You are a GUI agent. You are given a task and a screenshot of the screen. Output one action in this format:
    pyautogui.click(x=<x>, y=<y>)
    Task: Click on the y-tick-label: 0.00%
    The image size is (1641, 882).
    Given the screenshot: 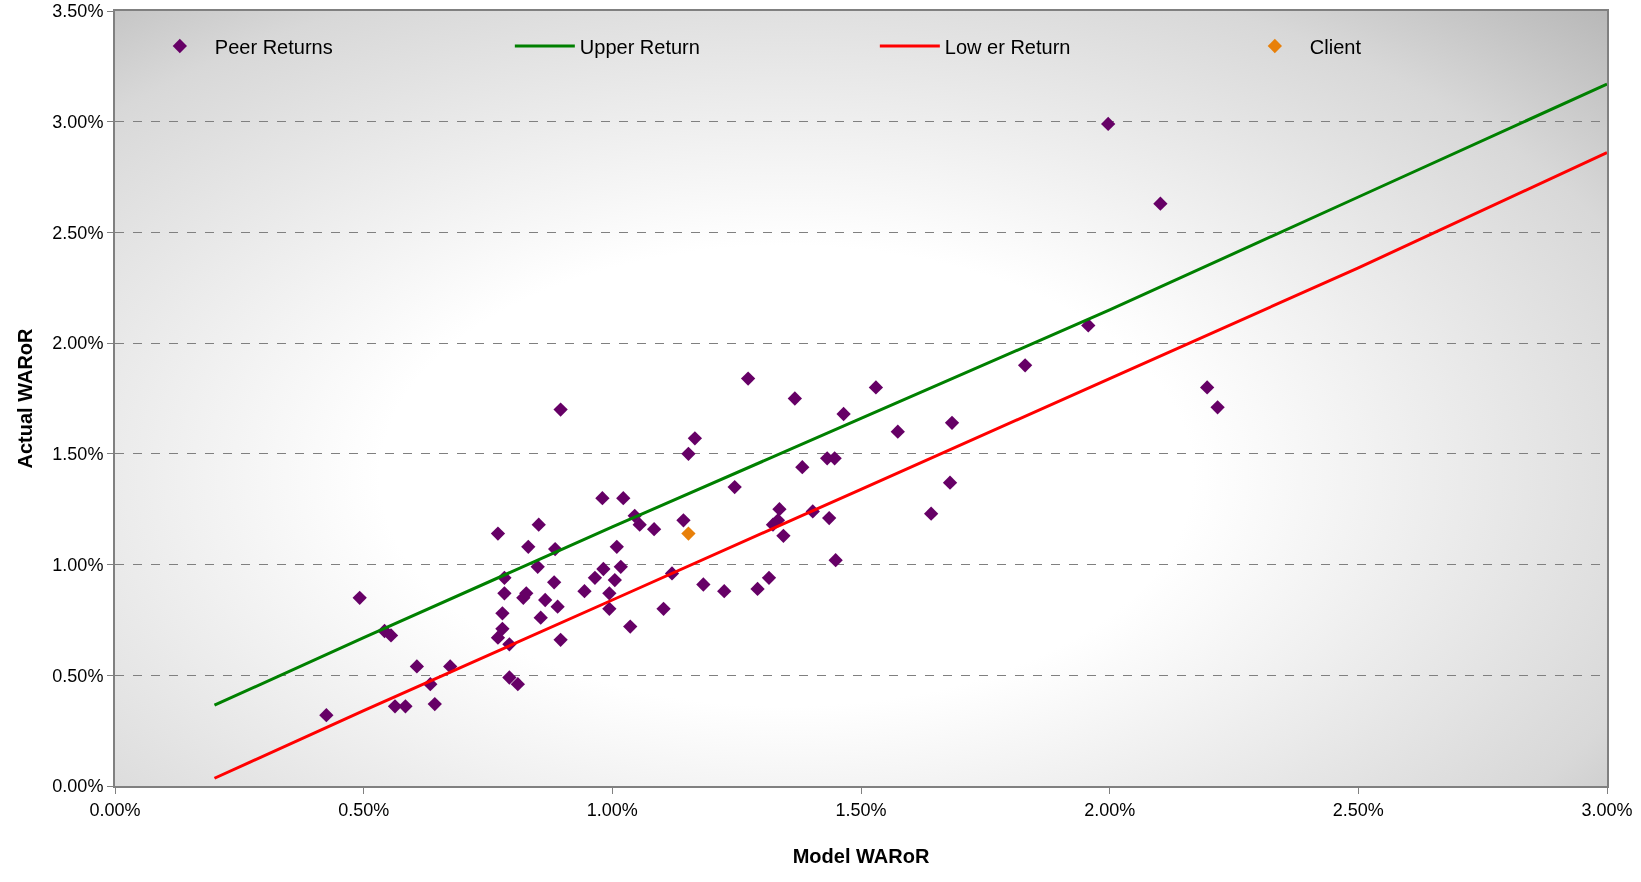 What is the action you would take?
    pyautogui.click(x=78, y=786)
    